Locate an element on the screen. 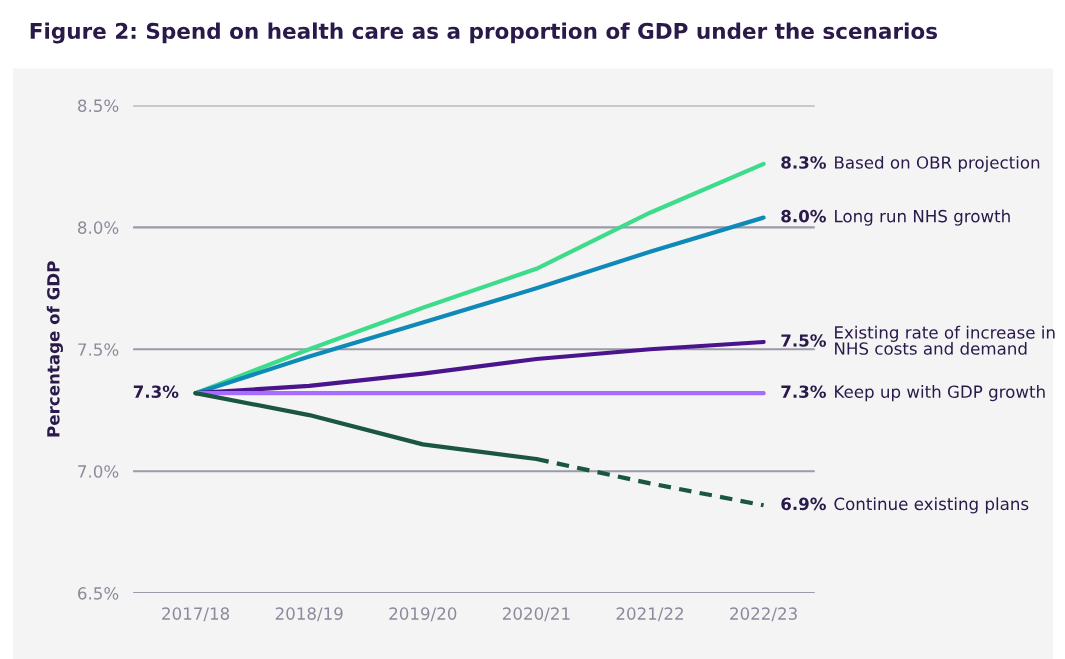 This screenshot has width=1065, height=659. x-tick-label: 2022/23 is located at coordinates (763, 614).